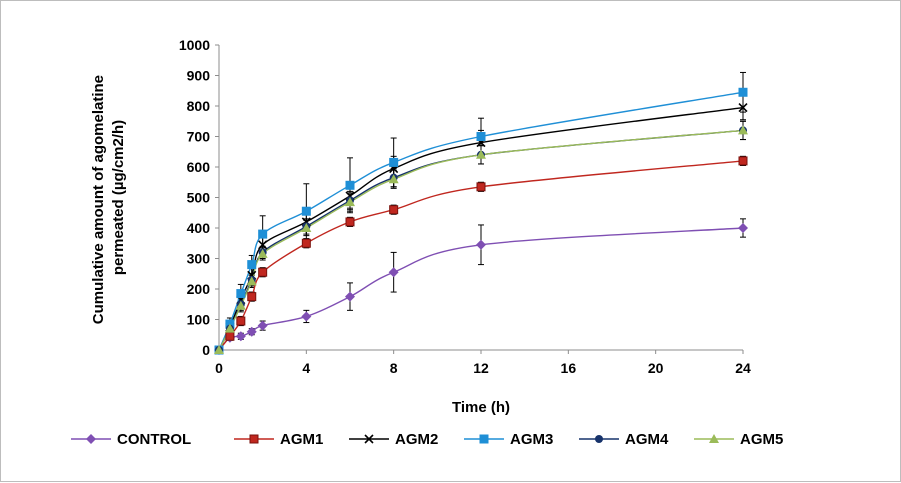 This screenshot has width=901, height=483. I want to click on x-tick-label: 8, so click(394, 368).